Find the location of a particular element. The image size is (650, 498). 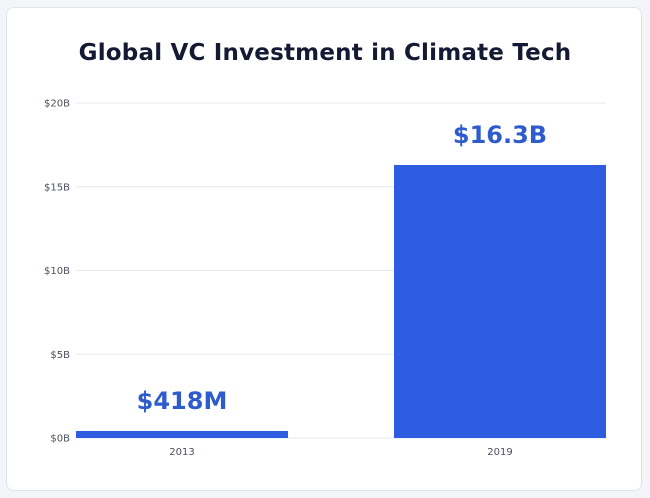

y-tick-label: $10B is located at coordinates (57, 271).